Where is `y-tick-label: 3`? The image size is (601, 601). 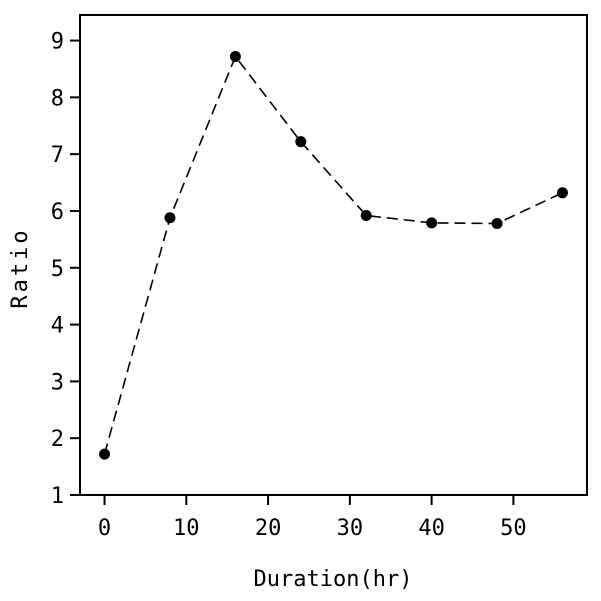
y-tick-label: 3 is located at coordinates (57, 382).